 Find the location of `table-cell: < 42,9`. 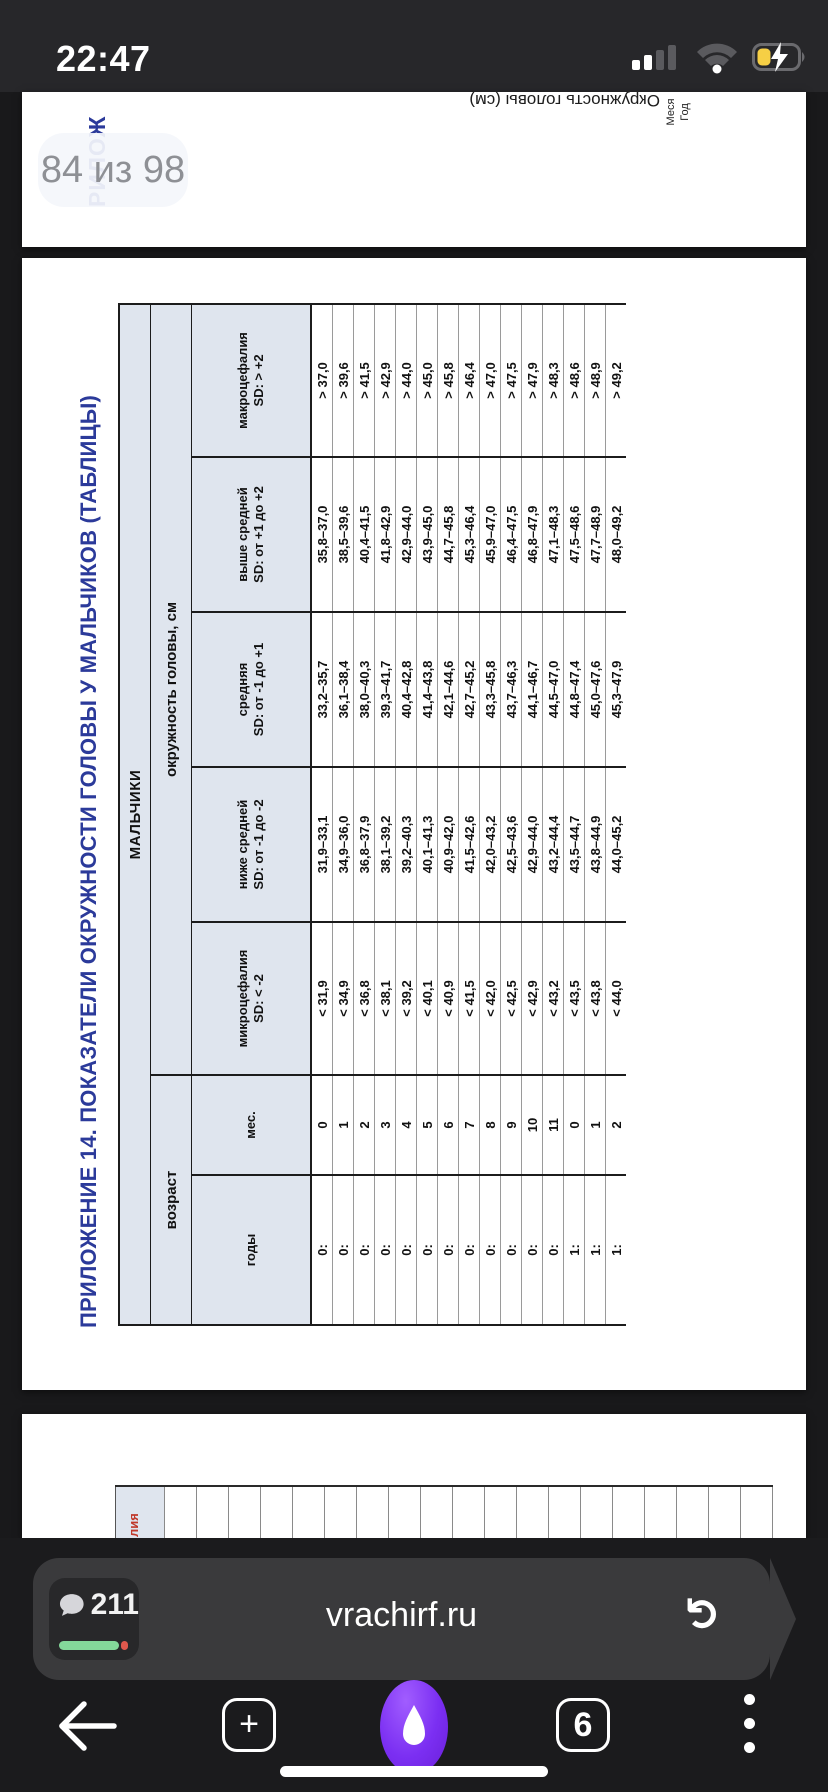

table-cell: < 42,9 is located at coordinates (532, 998).